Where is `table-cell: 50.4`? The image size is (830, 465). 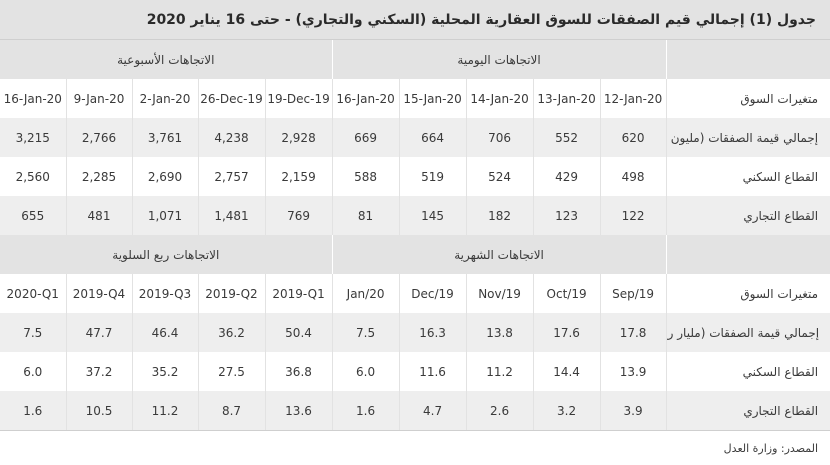 table-cell: 50.4 is located at coordinates (299, 332).